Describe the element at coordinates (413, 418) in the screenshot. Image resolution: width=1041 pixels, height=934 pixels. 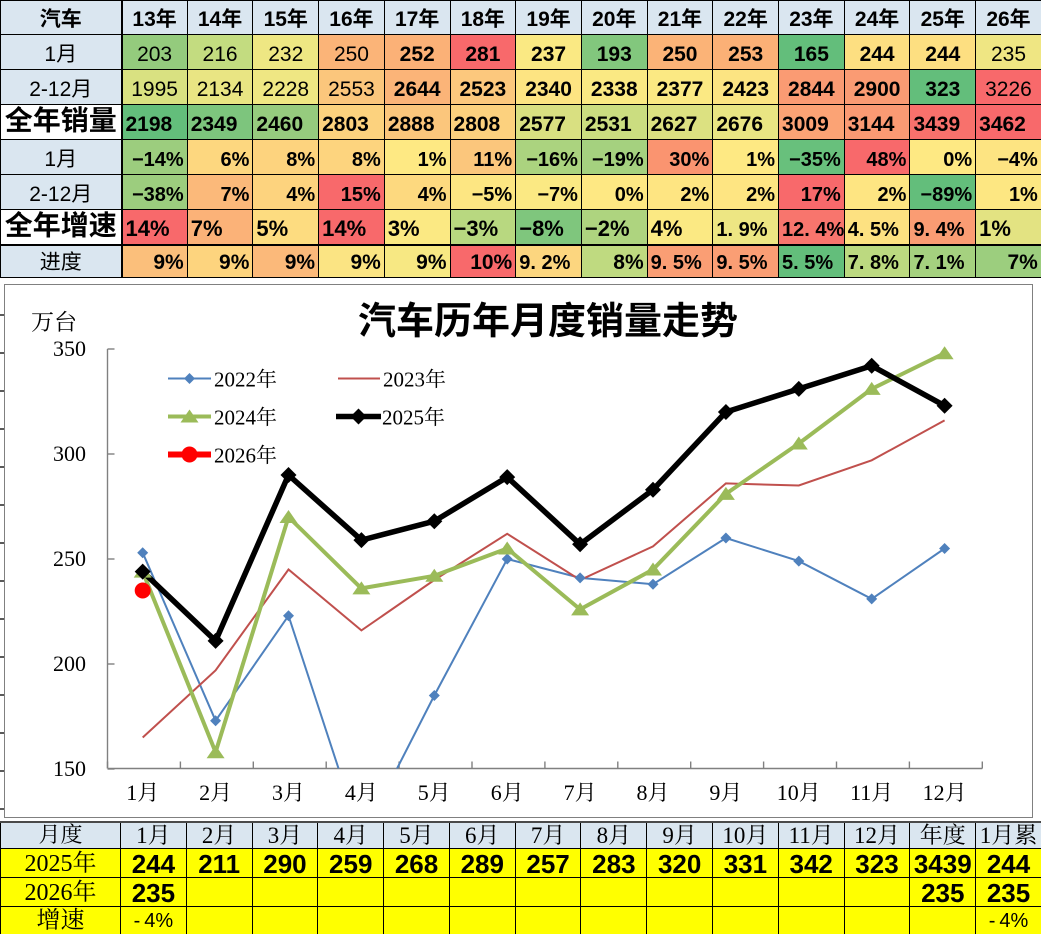
I see `svg-text: 2025年` at that location.